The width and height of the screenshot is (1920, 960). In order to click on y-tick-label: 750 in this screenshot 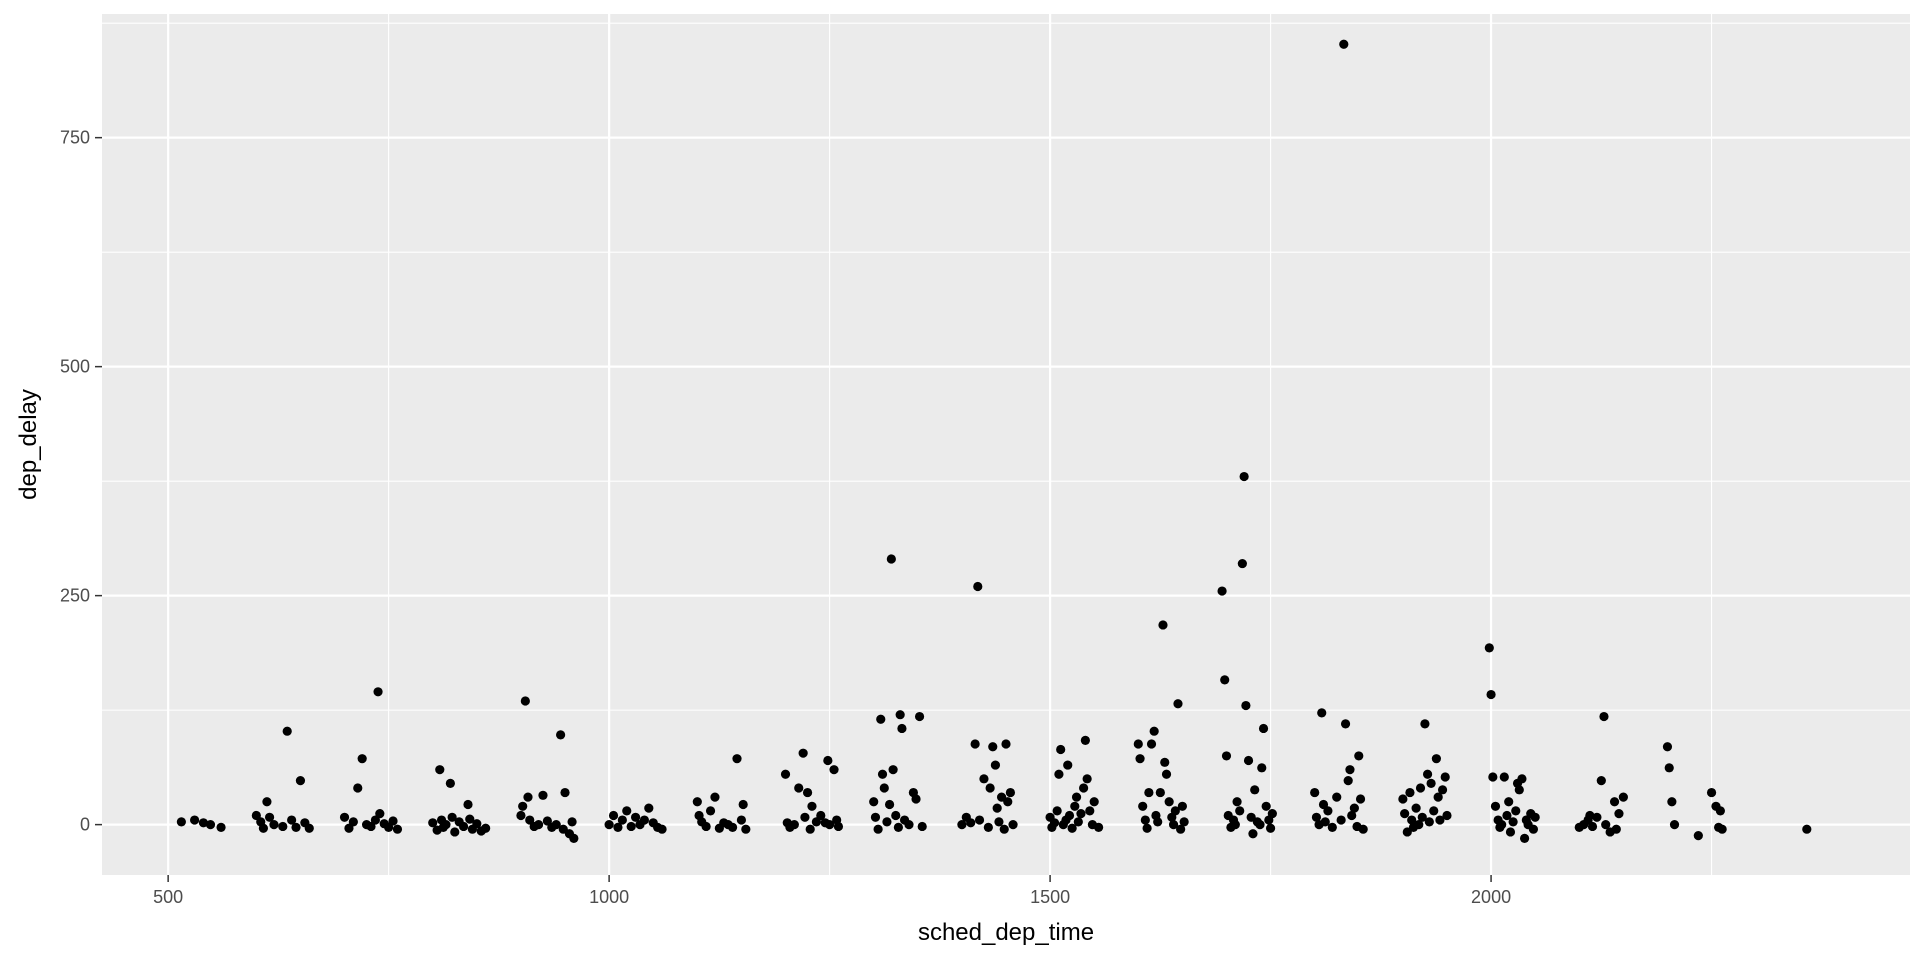, I will do `click(75, 138)`.